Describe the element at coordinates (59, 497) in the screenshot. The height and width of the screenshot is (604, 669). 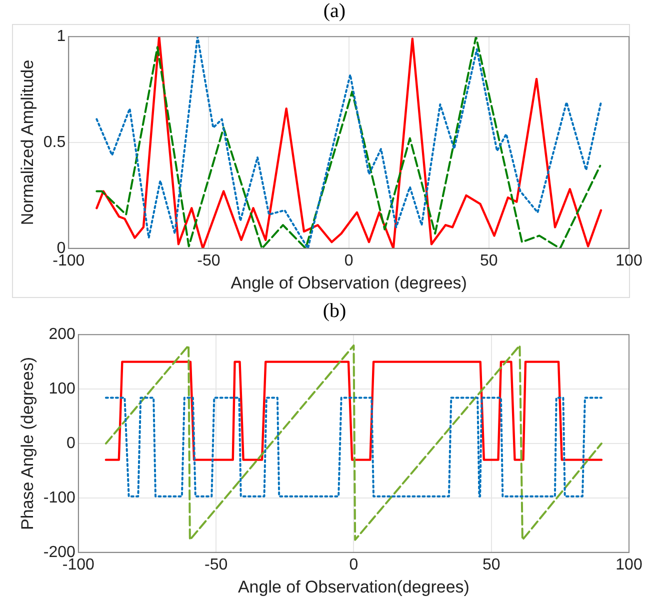
I see `y-tick-label: -100` at that location.